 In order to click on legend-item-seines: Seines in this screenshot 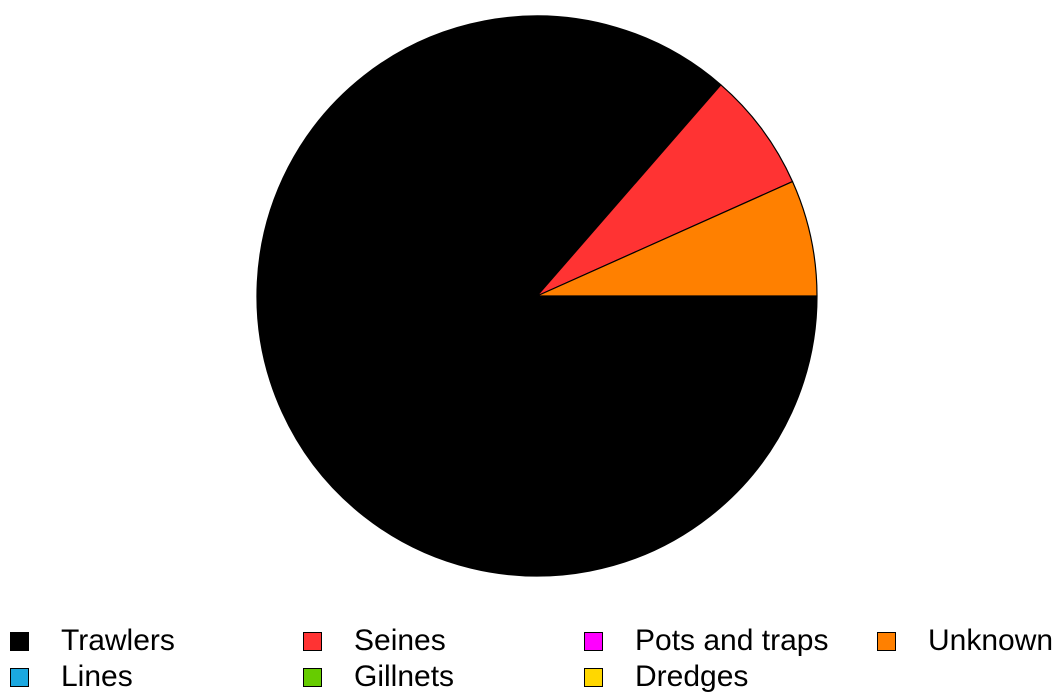, I will do `click(374, 641)`.